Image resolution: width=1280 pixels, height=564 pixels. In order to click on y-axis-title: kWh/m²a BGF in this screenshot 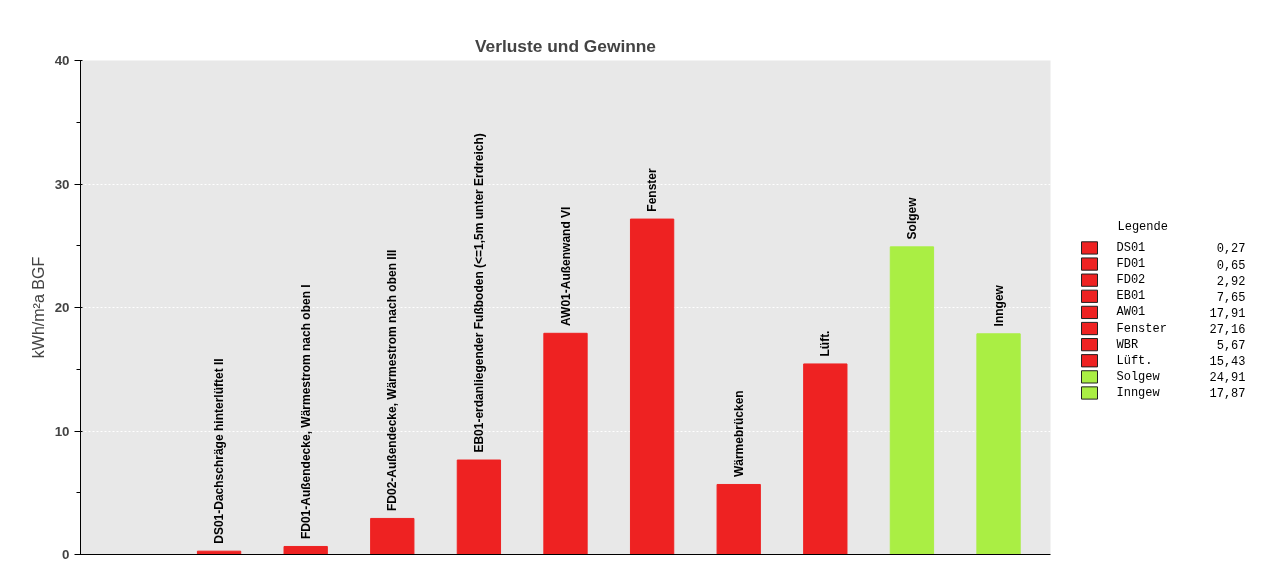, I will do `click(38, 307)`.